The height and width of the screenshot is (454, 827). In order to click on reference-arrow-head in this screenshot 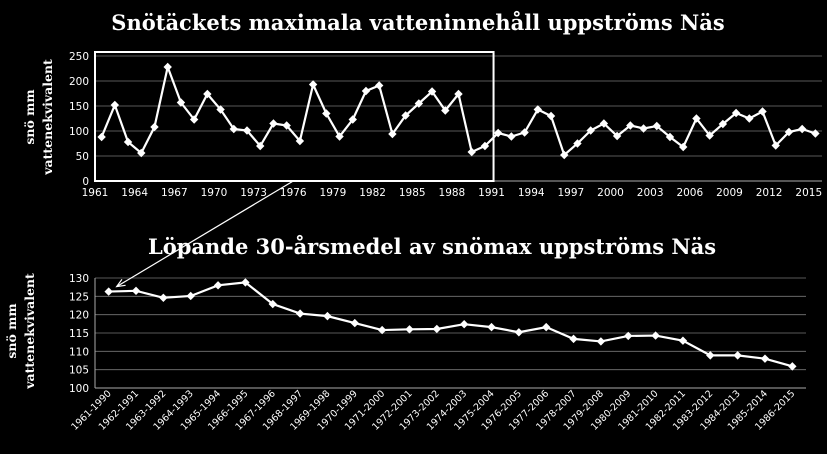, I will do `click(120, 283)`.